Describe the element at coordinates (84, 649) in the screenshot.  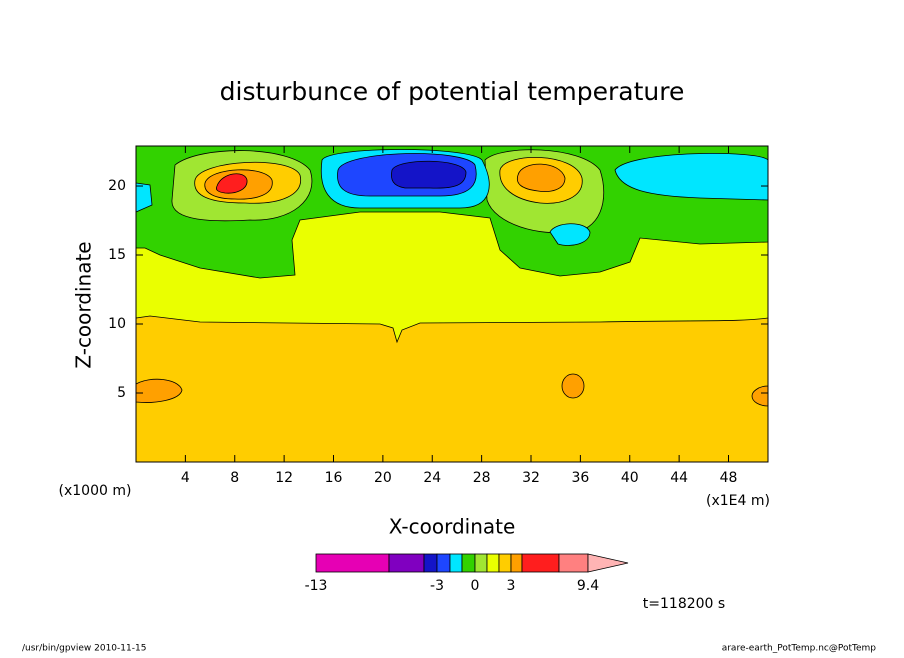
I see `footer-left: /usr/bin/gpview 2010-11-15` at that location.